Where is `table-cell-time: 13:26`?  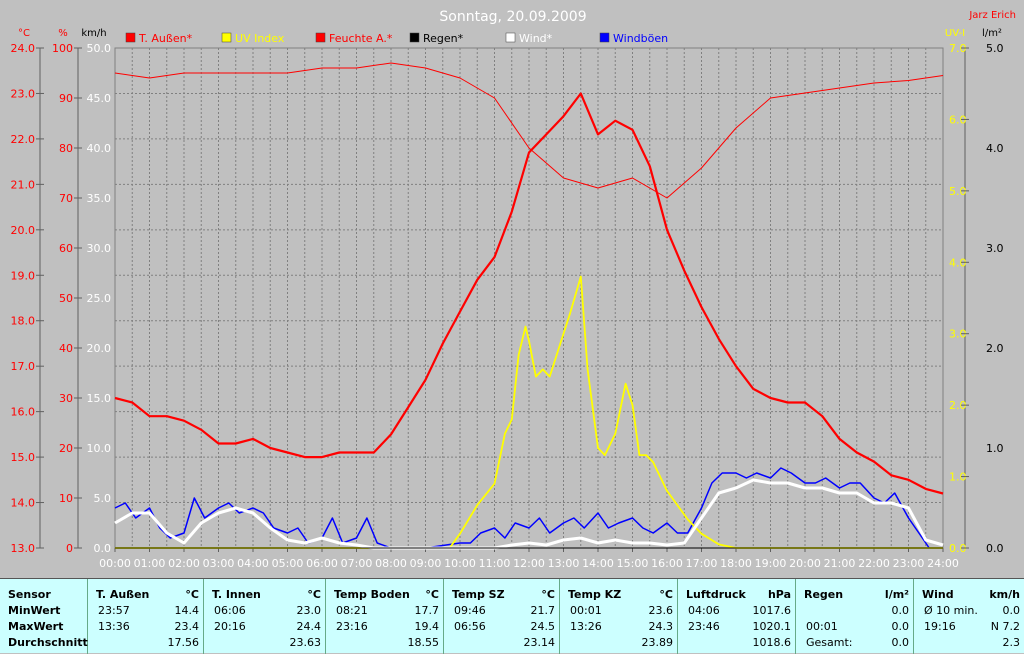 table-cell-time: 13:26 is located at coordinates (586, 626).